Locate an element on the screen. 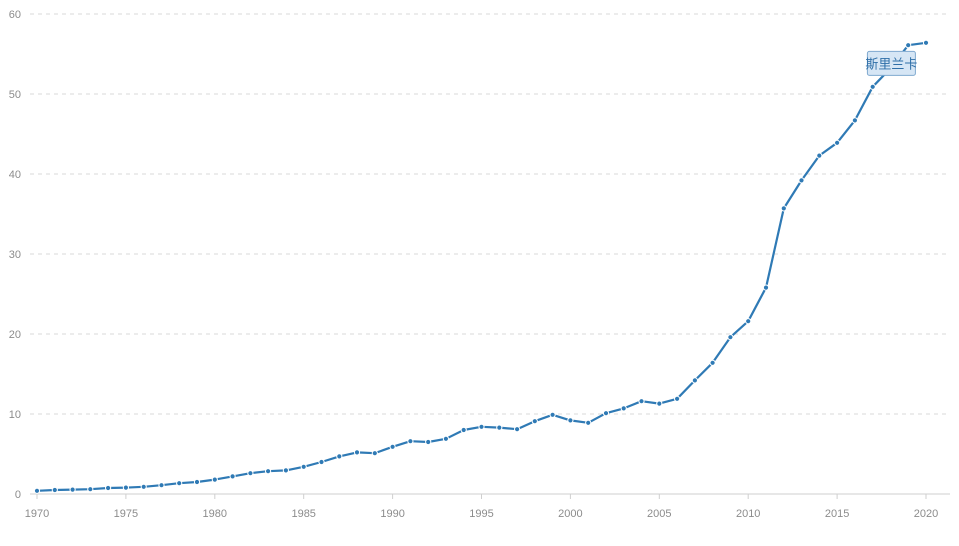  x-tick-label: 1990 is located at coordinates (392, 514).